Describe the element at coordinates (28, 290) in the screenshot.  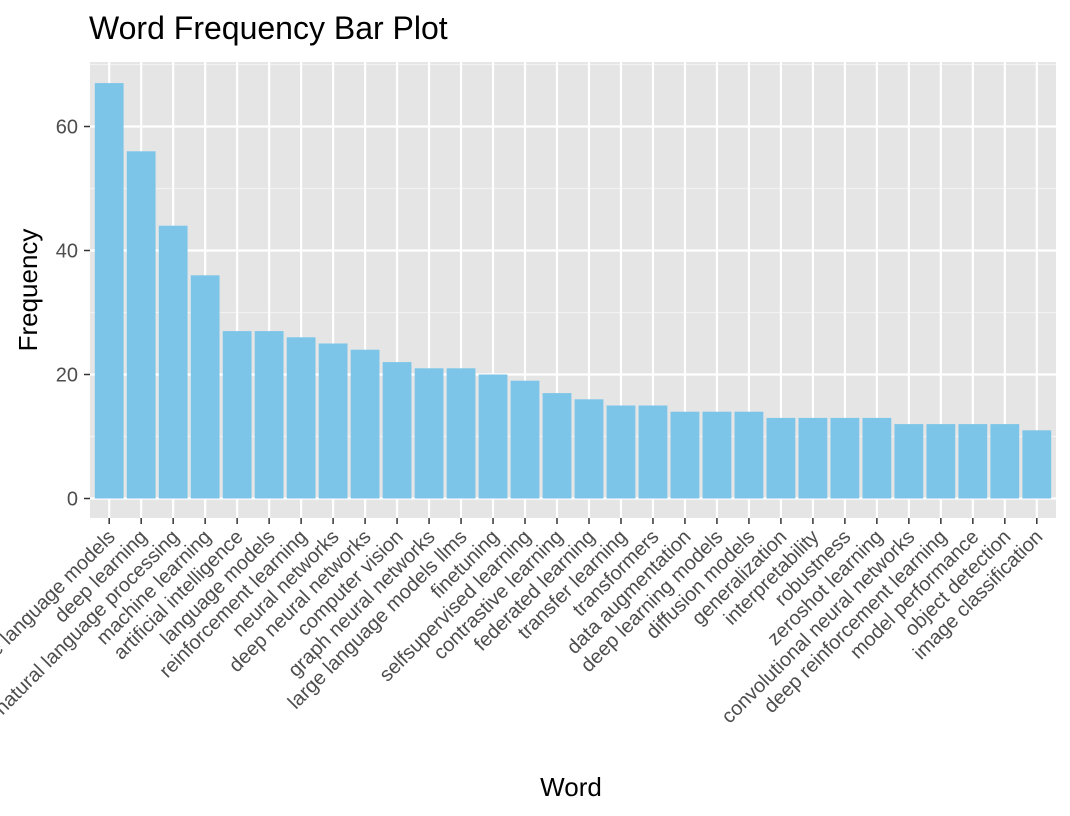
I see `y-axis-title: Frequency` at that location.